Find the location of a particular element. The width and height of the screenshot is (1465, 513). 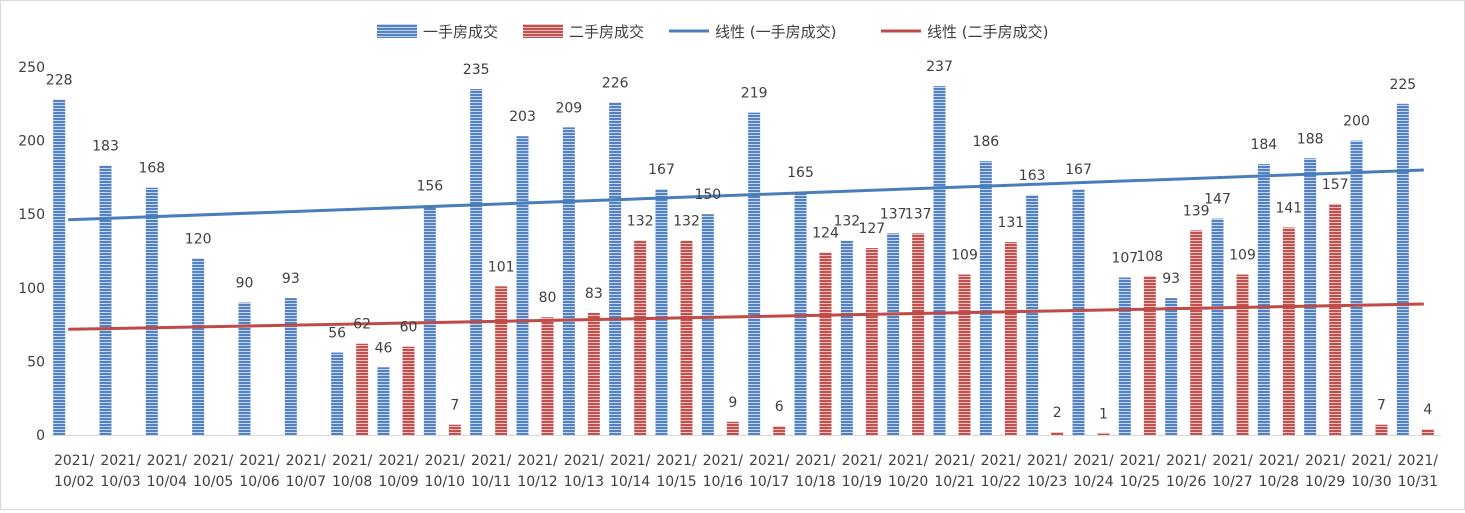

data-label-first-hand: 56 is located at coordinates (337, 334).